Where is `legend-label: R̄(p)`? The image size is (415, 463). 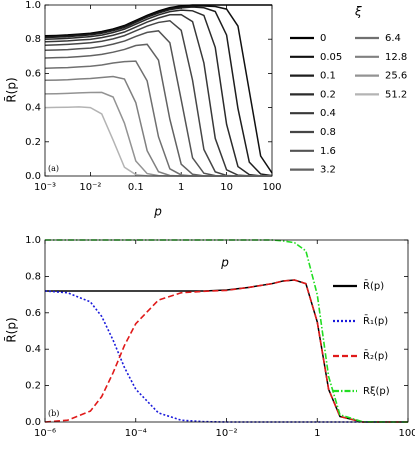 legend-label: R̄(p) is located at coordinates (373, 285).